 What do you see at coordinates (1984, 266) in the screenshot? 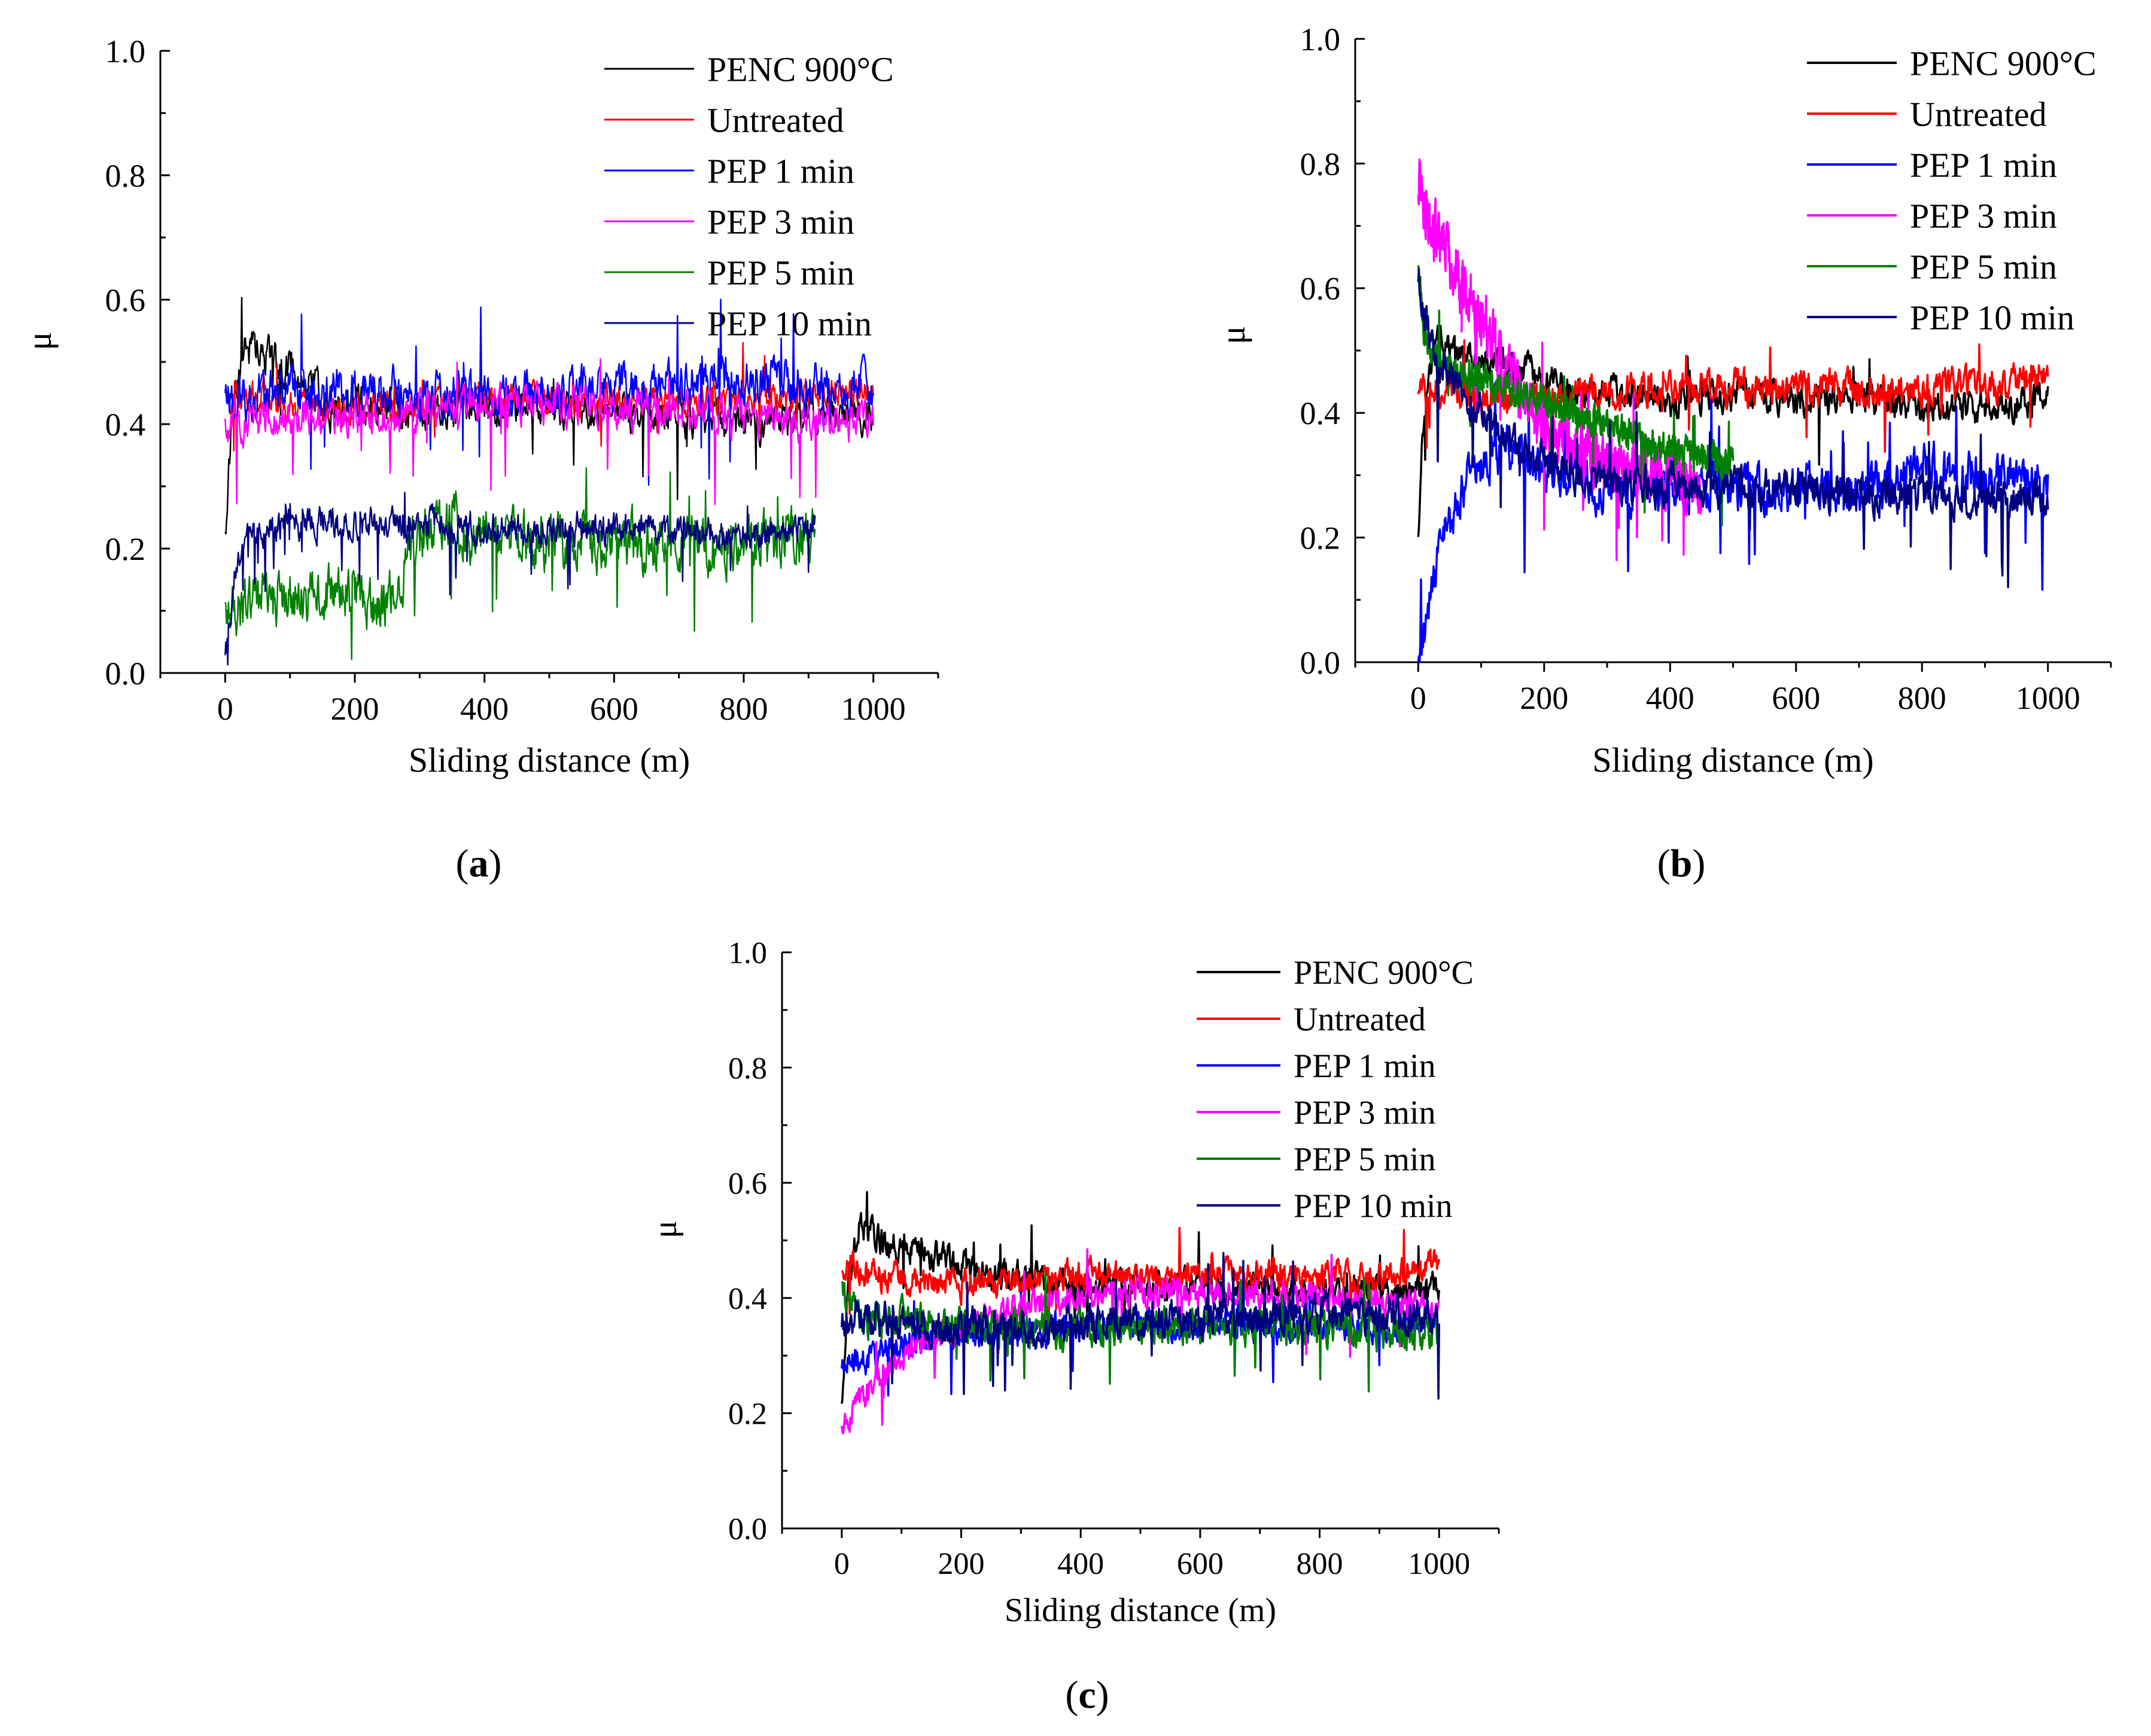
I see `panel-b-legend-label: PEP 5 min` at bounding box center [1984, 266].